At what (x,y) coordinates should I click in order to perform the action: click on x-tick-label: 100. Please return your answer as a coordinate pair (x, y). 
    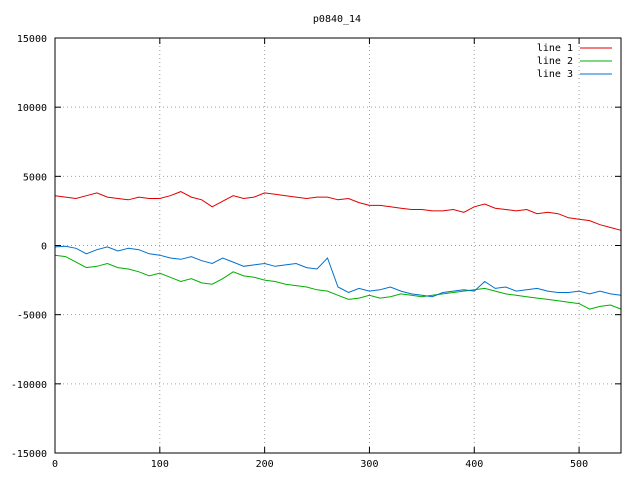
    Looking at the image, I should click on (160, 464).